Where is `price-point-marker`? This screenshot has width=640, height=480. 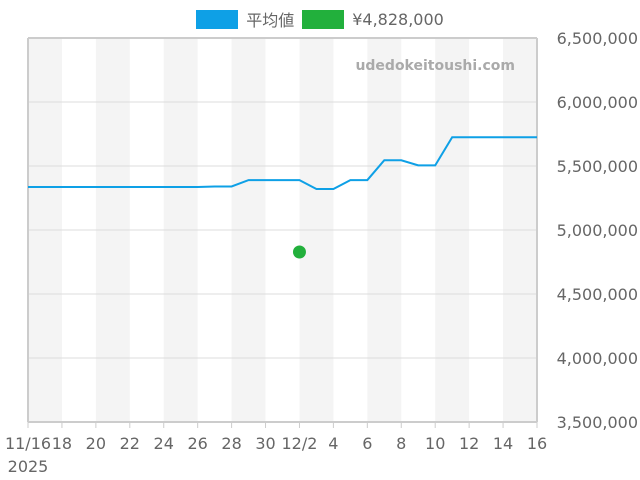 price-point-marker is located at coordinates (299, 252).